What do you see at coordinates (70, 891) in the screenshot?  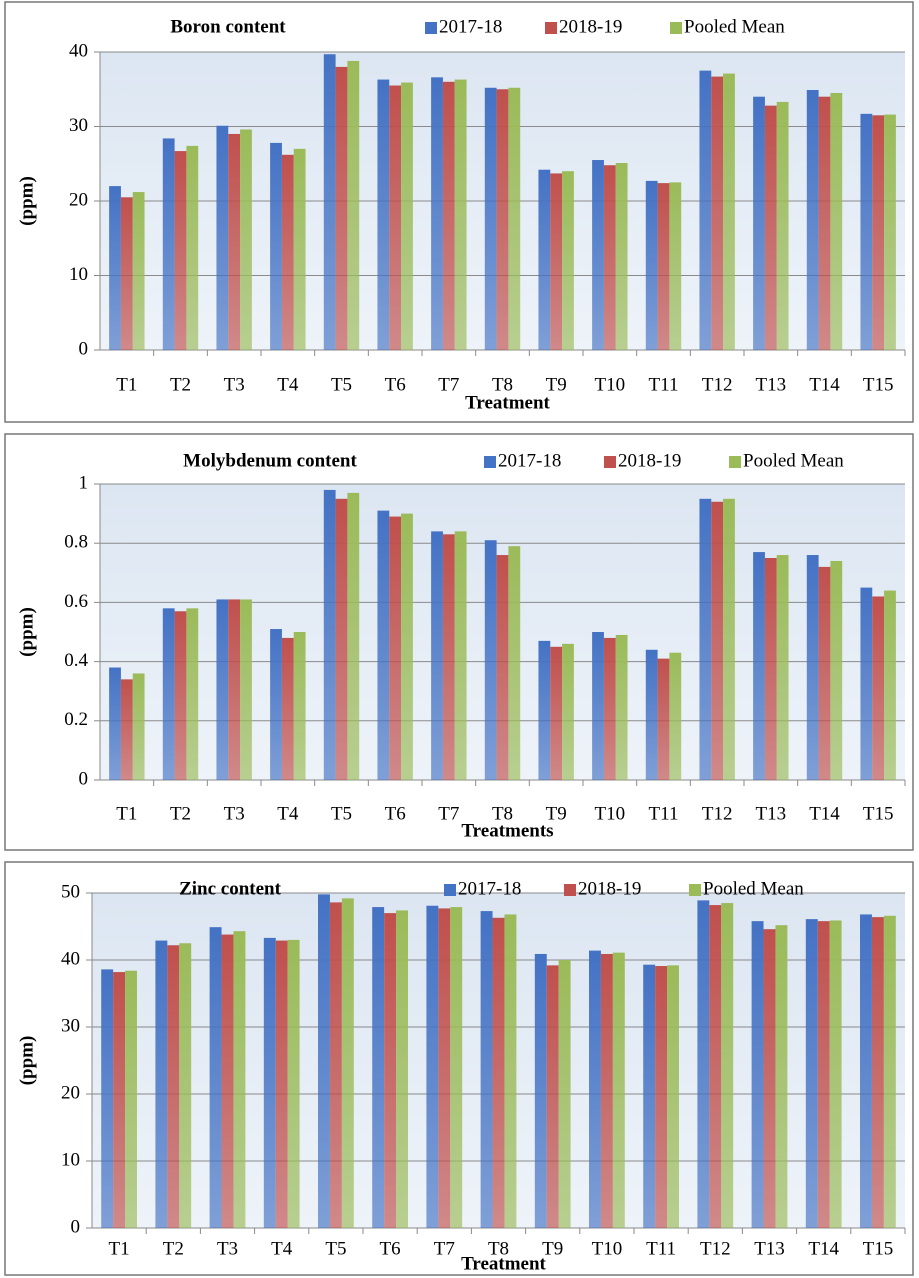 I see `y-tick-label: 50` at bounding box center [70, 891].